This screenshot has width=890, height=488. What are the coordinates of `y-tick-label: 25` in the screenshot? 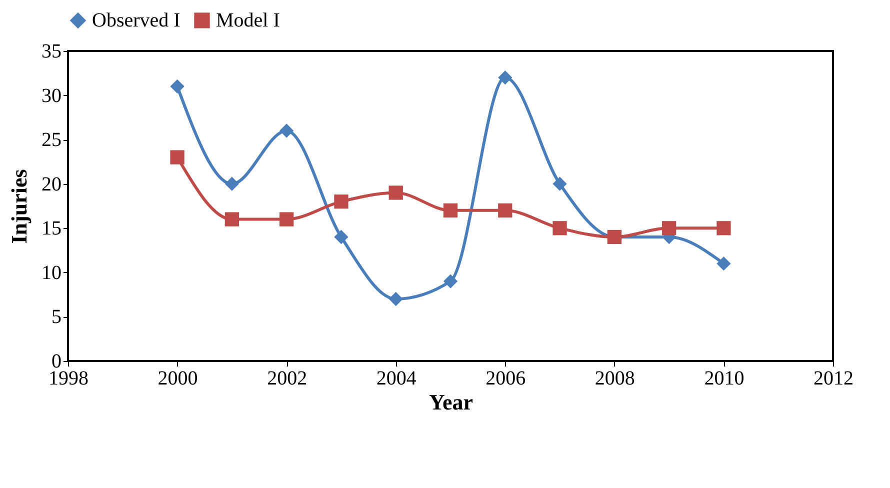 It's located at (52, 140).